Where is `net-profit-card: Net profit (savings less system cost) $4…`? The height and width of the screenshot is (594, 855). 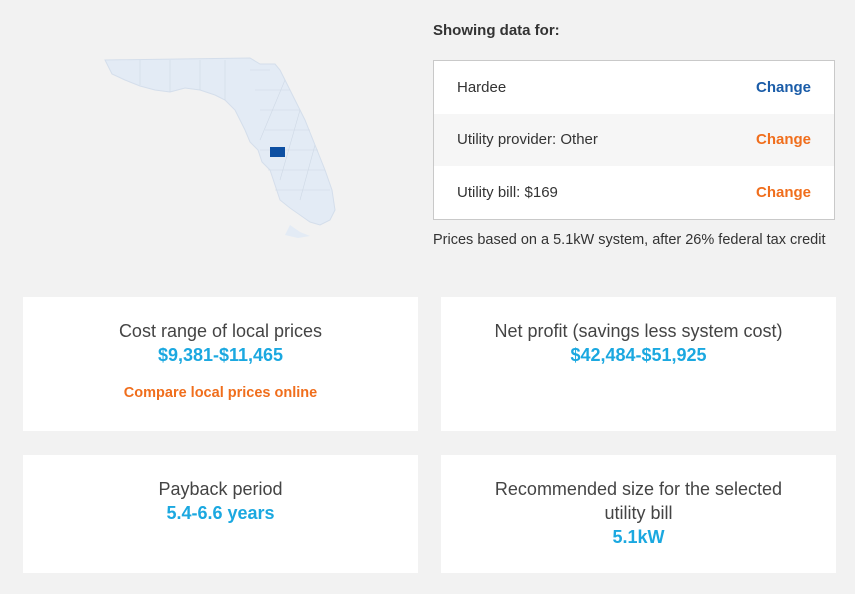
net-profit-card: Net profit (savings less system cost) $4… is located at coordinates (638, 364).